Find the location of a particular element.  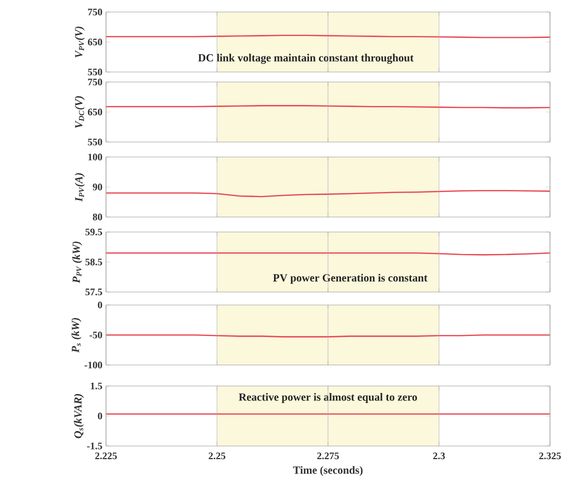

y-tick-label: -100 is located at coordinates (93, 365).